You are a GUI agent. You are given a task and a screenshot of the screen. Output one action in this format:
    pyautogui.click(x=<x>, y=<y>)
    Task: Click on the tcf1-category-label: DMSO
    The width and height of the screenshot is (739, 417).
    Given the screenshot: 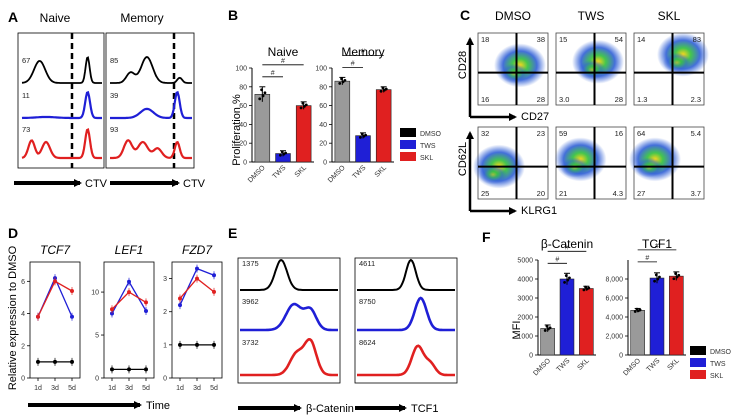 What is the action you would take?
    pyautogui.click(x=632, y=367)
    